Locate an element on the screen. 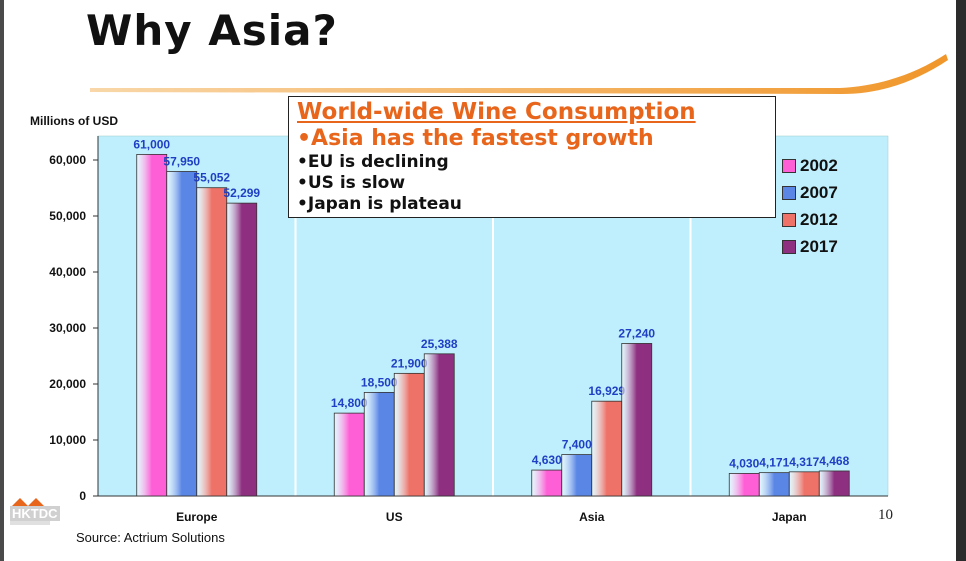 The image size is (966, 561). legend-item-2012: 2012 is located at coordinates (810, 219).